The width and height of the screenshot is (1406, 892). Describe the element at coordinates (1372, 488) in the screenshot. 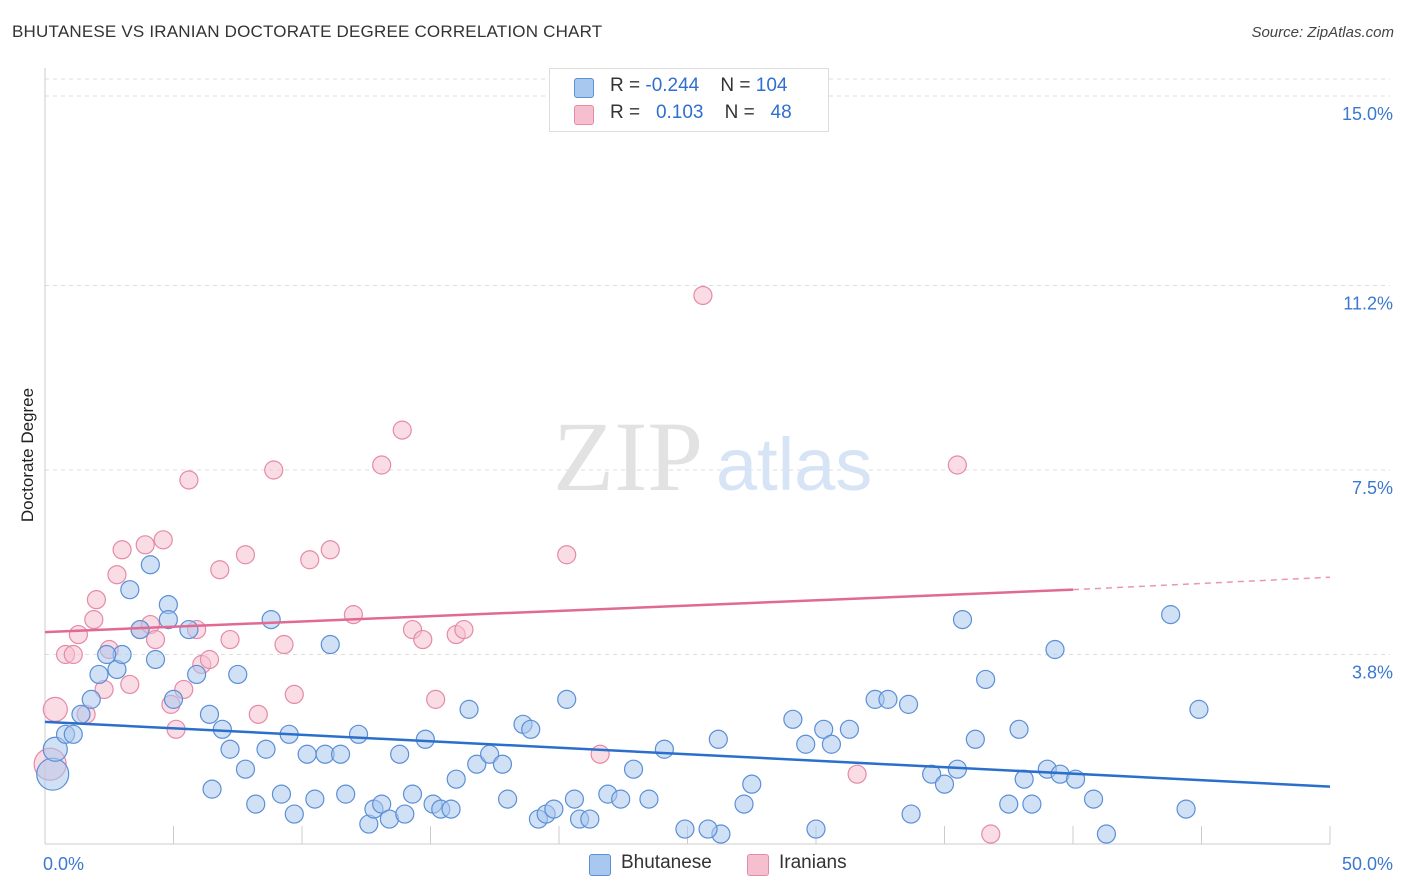

I see `y-tick-label: 7.5%` at that location.